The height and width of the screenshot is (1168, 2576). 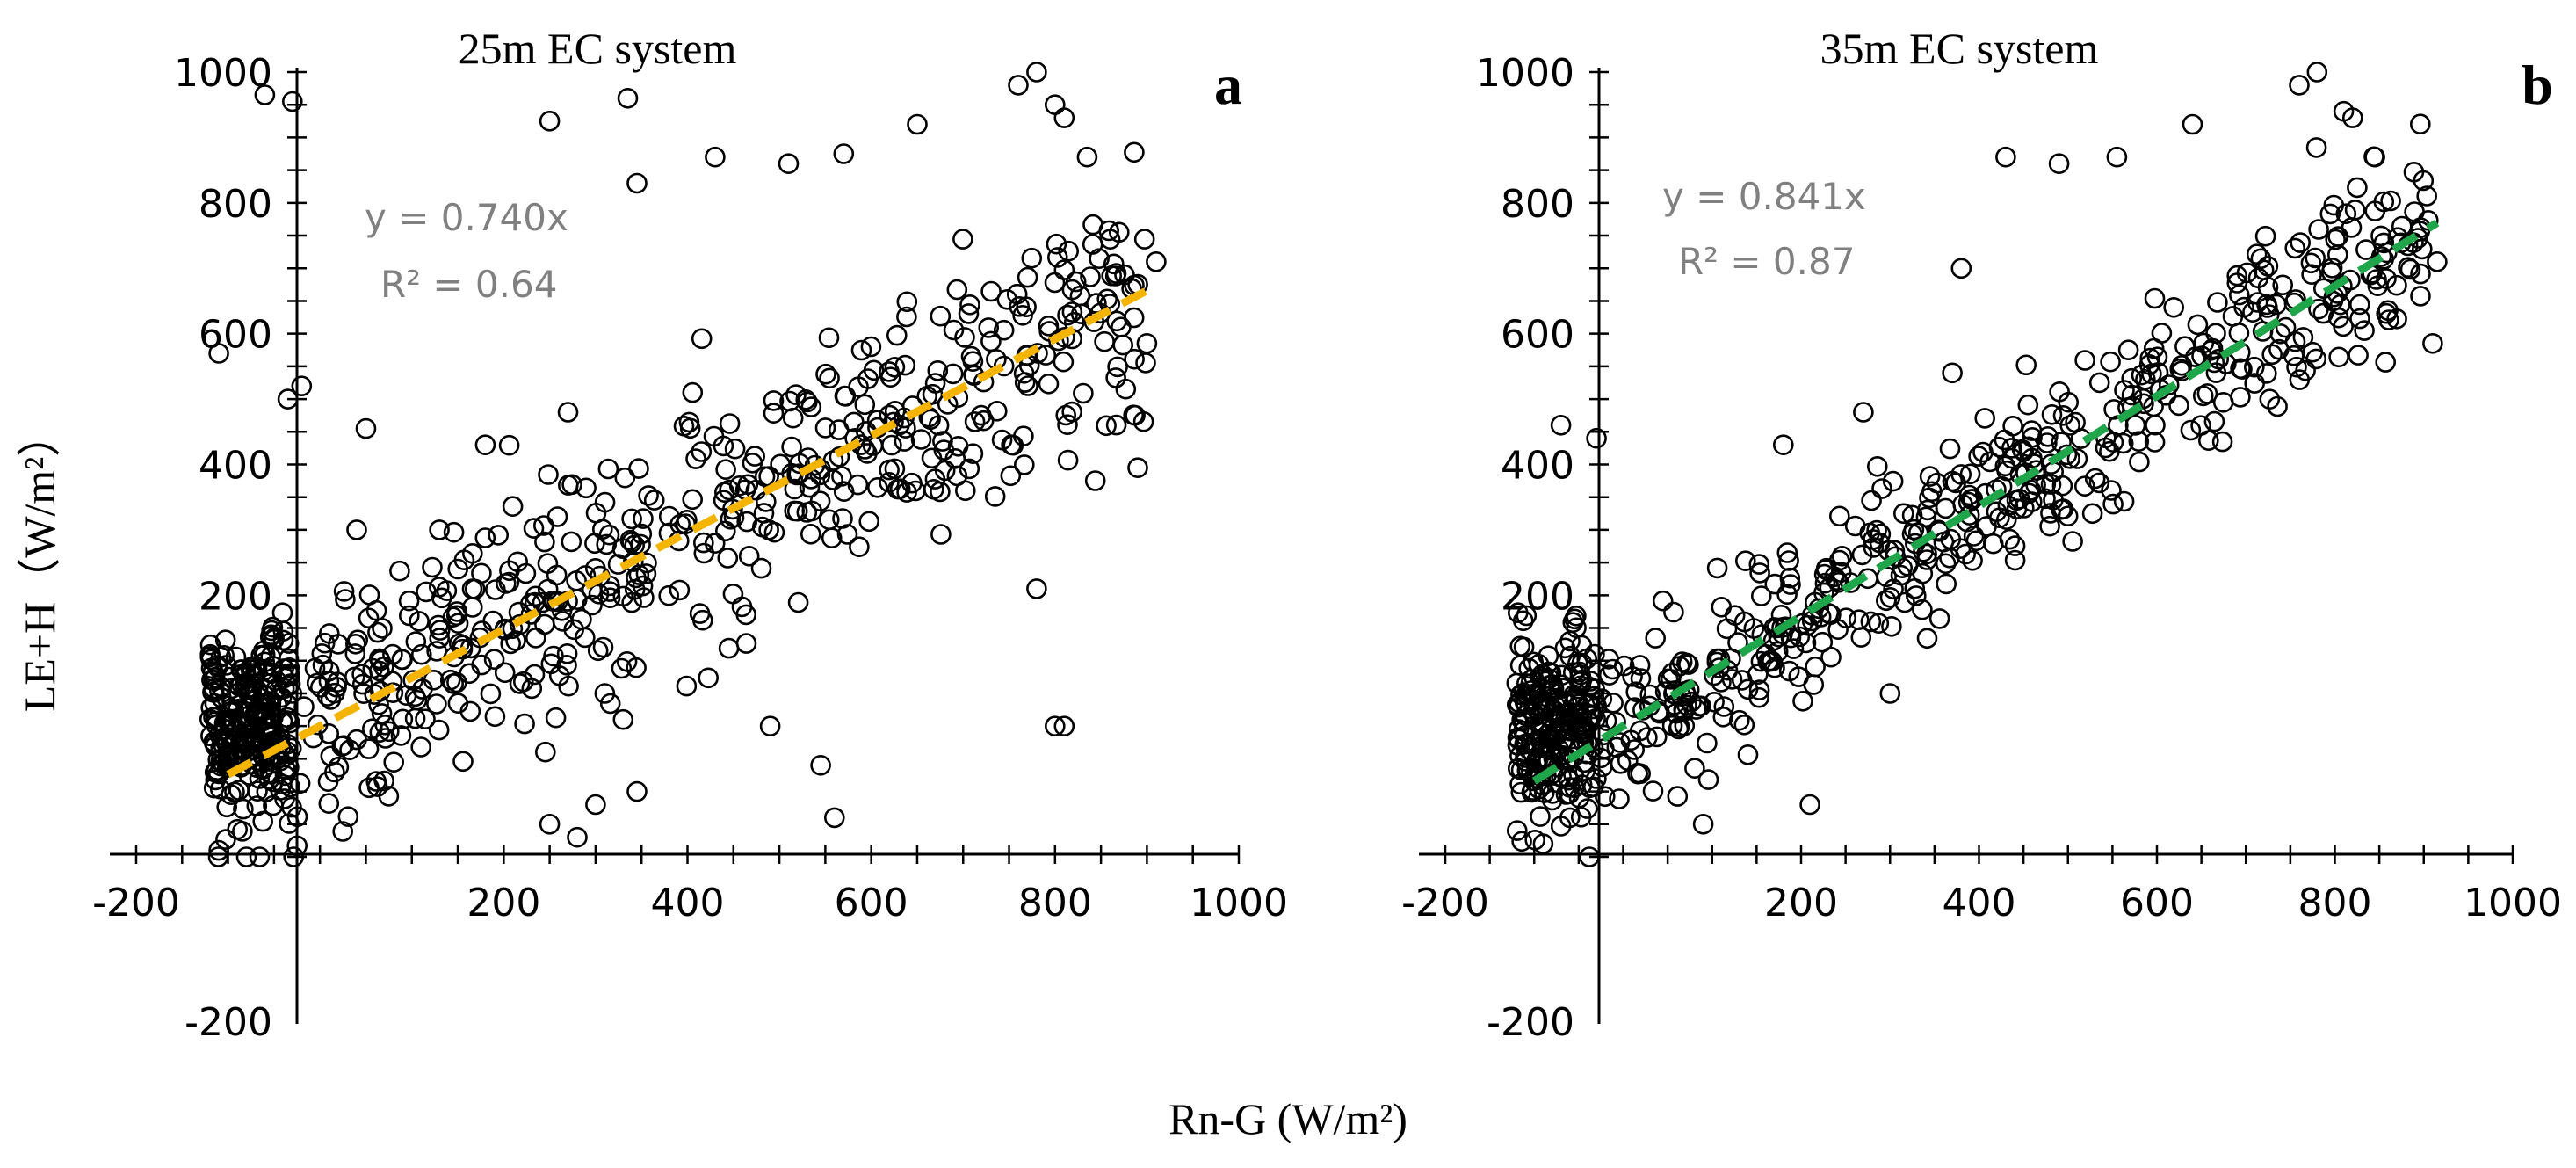 I want to click on y-tick-label: 600, so click(x=235, y=335).